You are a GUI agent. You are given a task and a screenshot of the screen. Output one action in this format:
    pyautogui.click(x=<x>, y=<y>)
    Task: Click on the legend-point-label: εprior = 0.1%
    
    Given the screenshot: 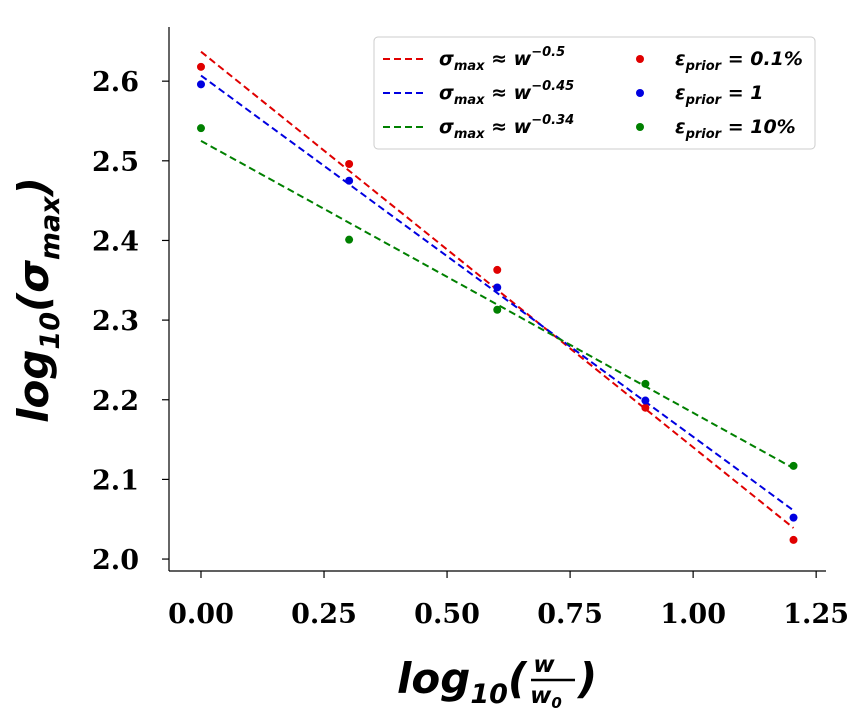 What is the action you would take?
    pyautogui.click(x=739, y=61)
    